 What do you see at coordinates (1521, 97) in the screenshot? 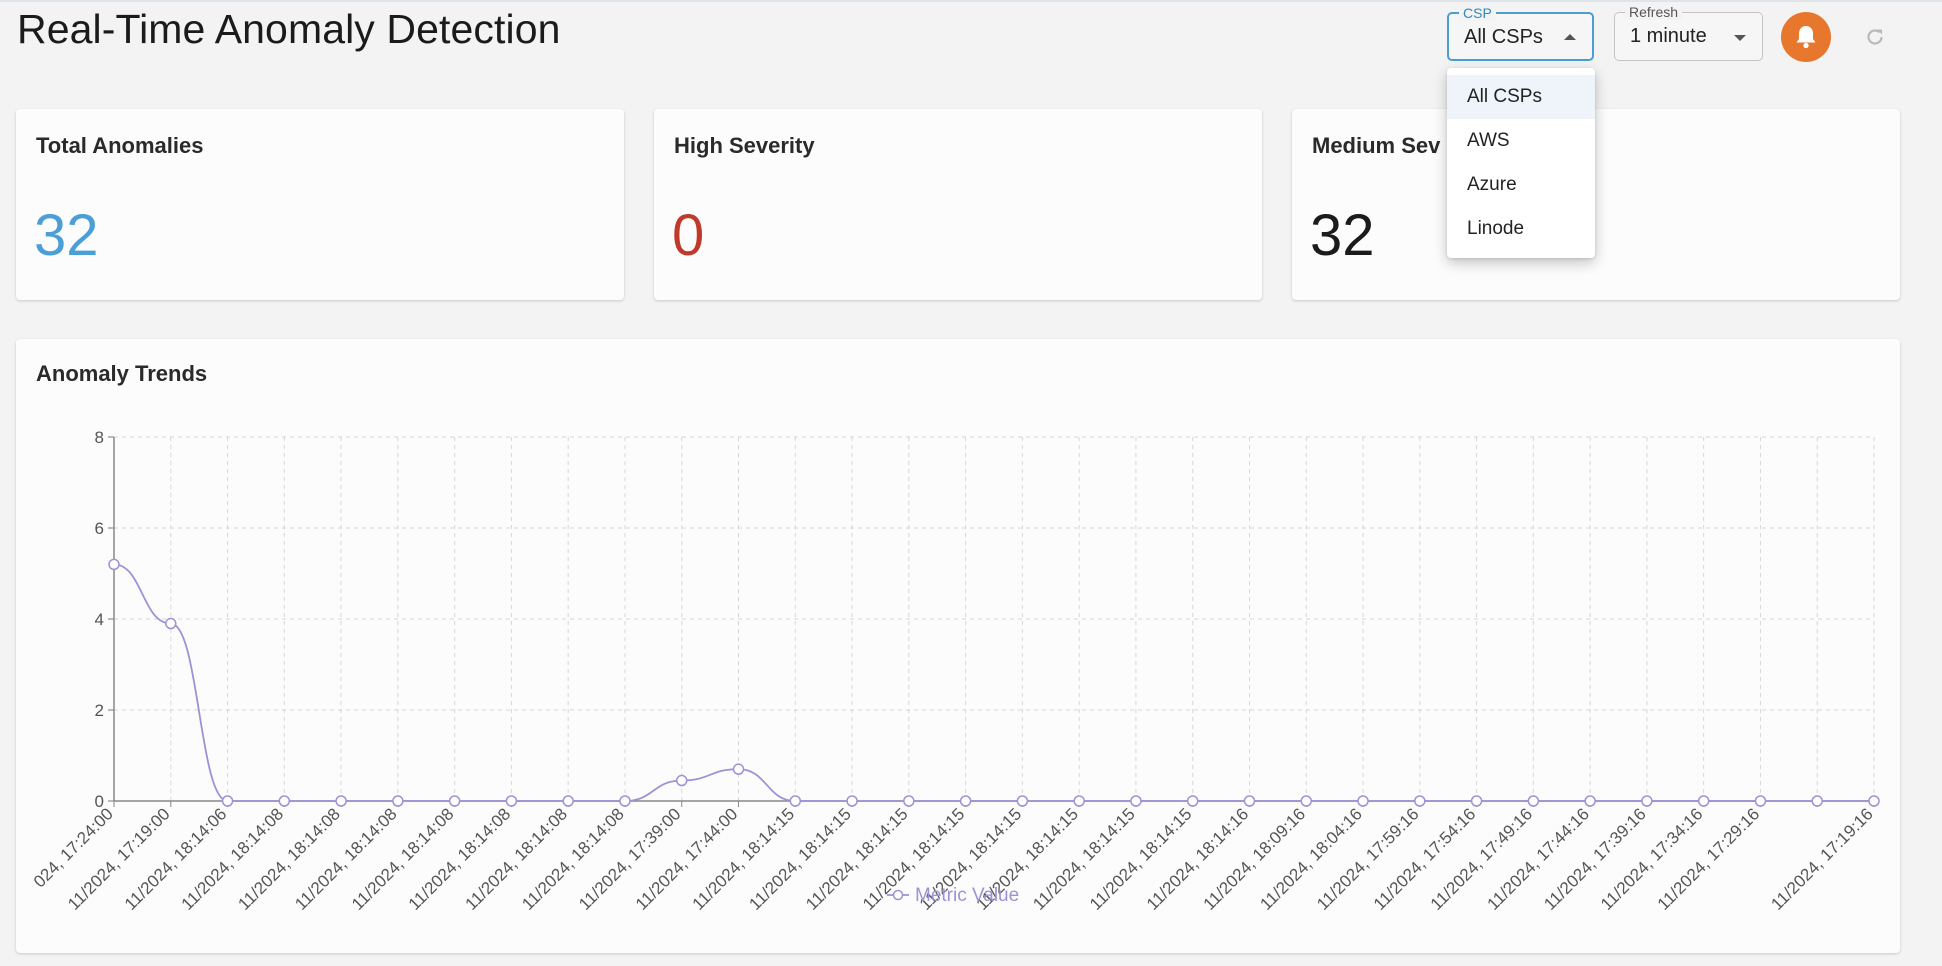
I see `menu-item-all-csps: All CSPs` at bounding box center [1521, 97].